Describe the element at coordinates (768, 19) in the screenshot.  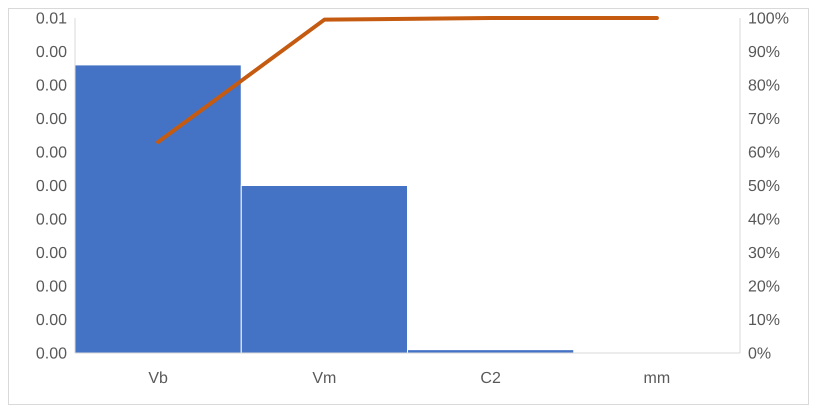
I see `y2-tick-label: 100%` at that location.